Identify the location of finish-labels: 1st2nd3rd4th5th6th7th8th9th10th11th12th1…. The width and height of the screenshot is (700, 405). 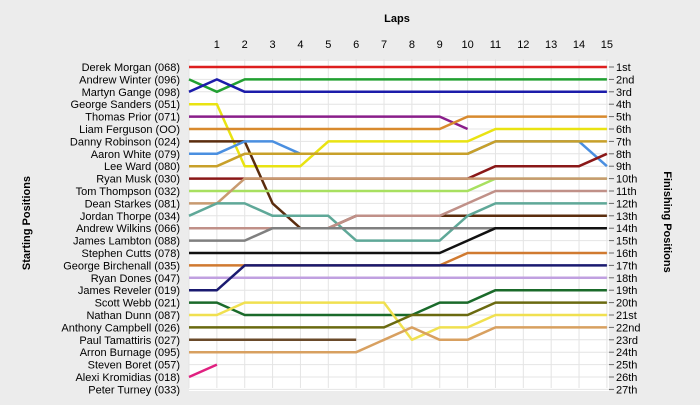
(624, 229).